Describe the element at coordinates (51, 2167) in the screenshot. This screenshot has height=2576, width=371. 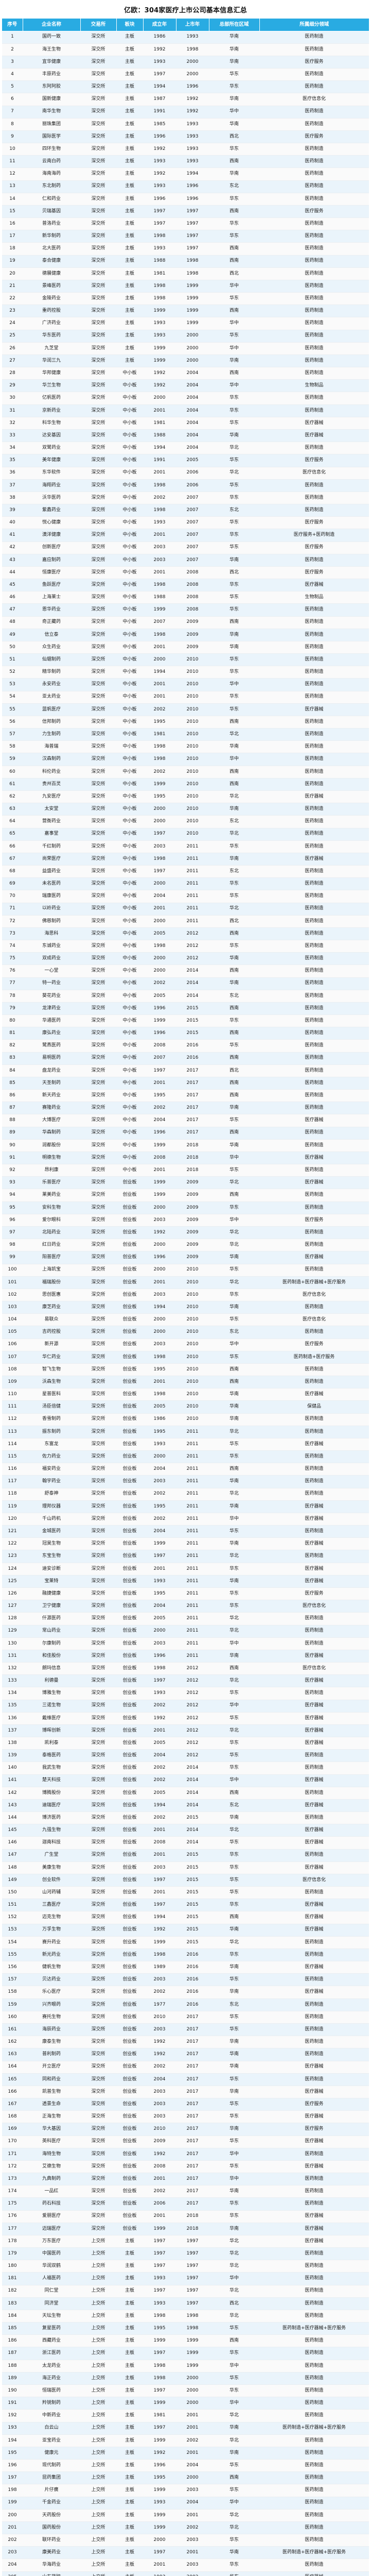
I see `cell-company: 艾德生物` at that location.